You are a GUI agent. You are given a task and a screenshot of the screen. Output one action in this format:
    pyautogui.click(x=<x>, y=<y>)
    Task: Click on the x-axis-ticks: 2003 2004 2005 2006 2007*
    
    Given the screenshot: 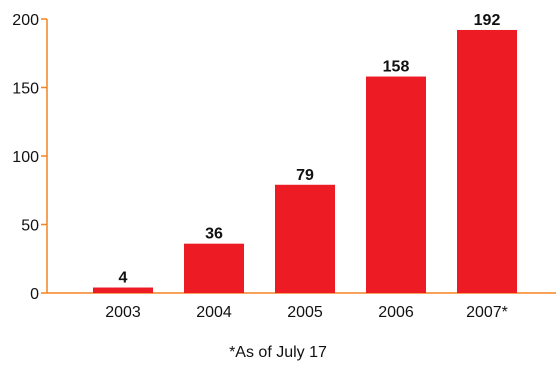 What is the action you would take?
    pyautogui.click(x=306, y=312)
    